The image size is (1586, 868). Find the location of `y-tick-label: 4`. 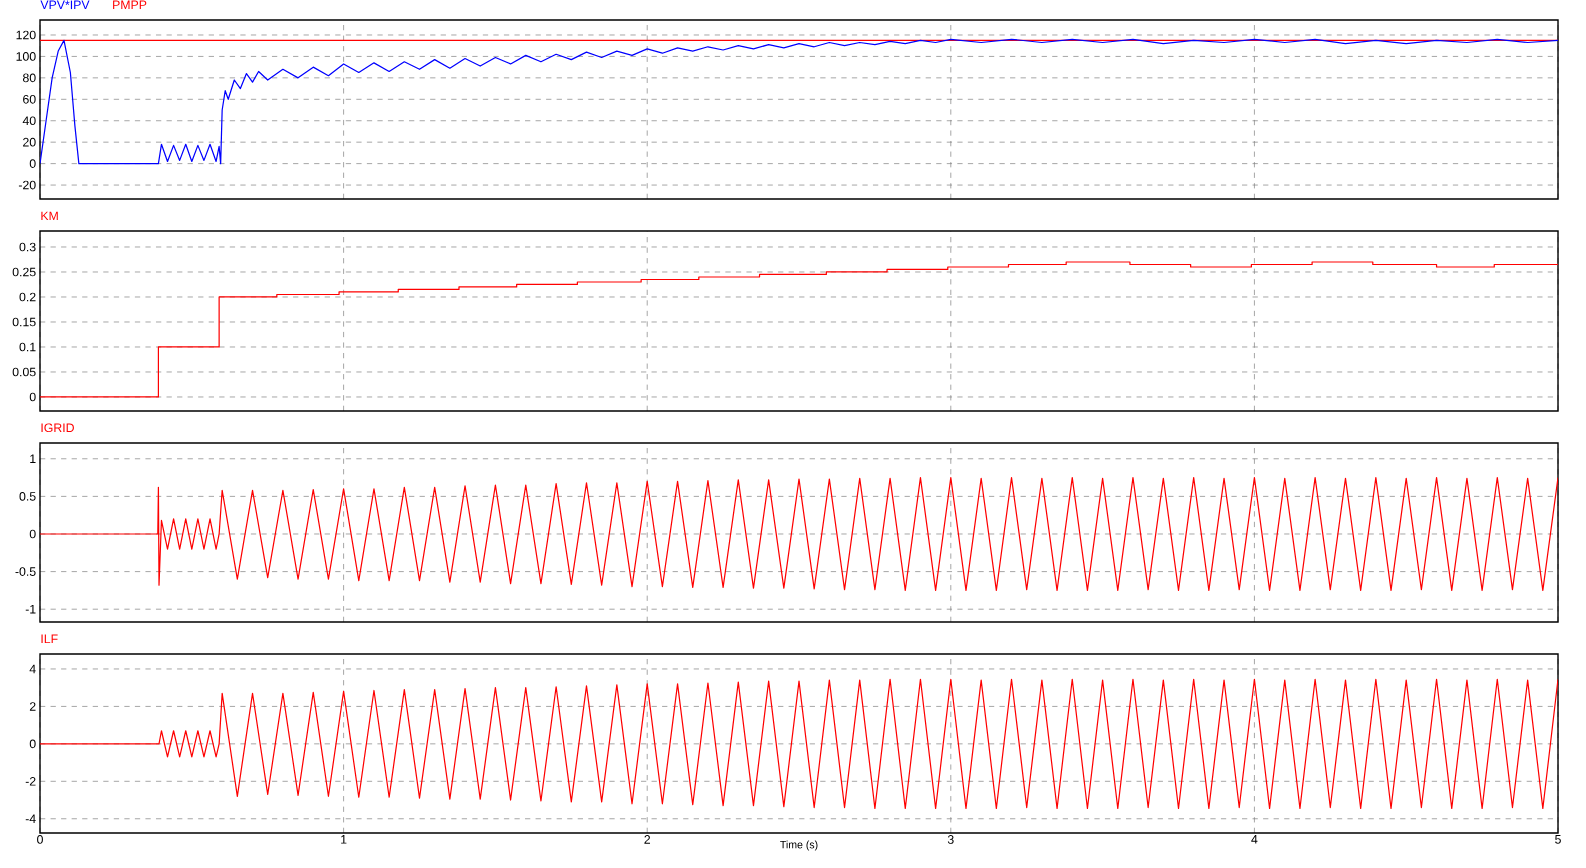

y-tick-label: 4 is located at coordinates (32, 669).